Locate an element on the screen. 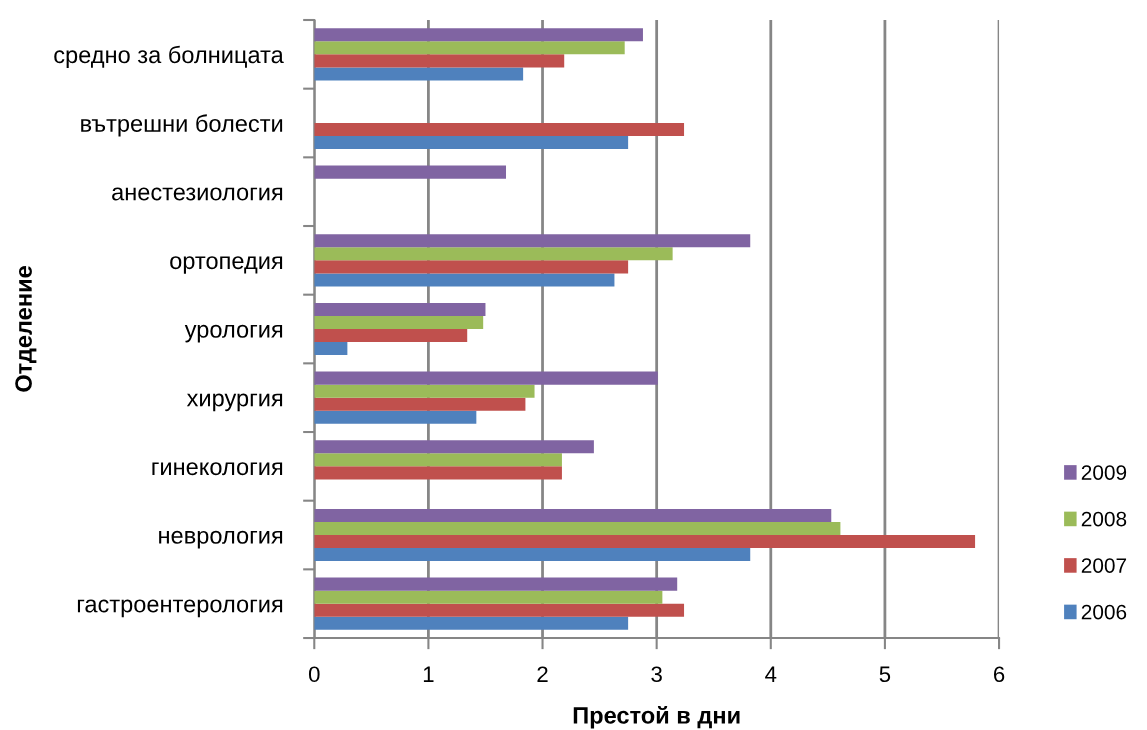 This screenshot has width=1147, height=730. y-tick-label: хирургия is located at coordinates (234, 402).